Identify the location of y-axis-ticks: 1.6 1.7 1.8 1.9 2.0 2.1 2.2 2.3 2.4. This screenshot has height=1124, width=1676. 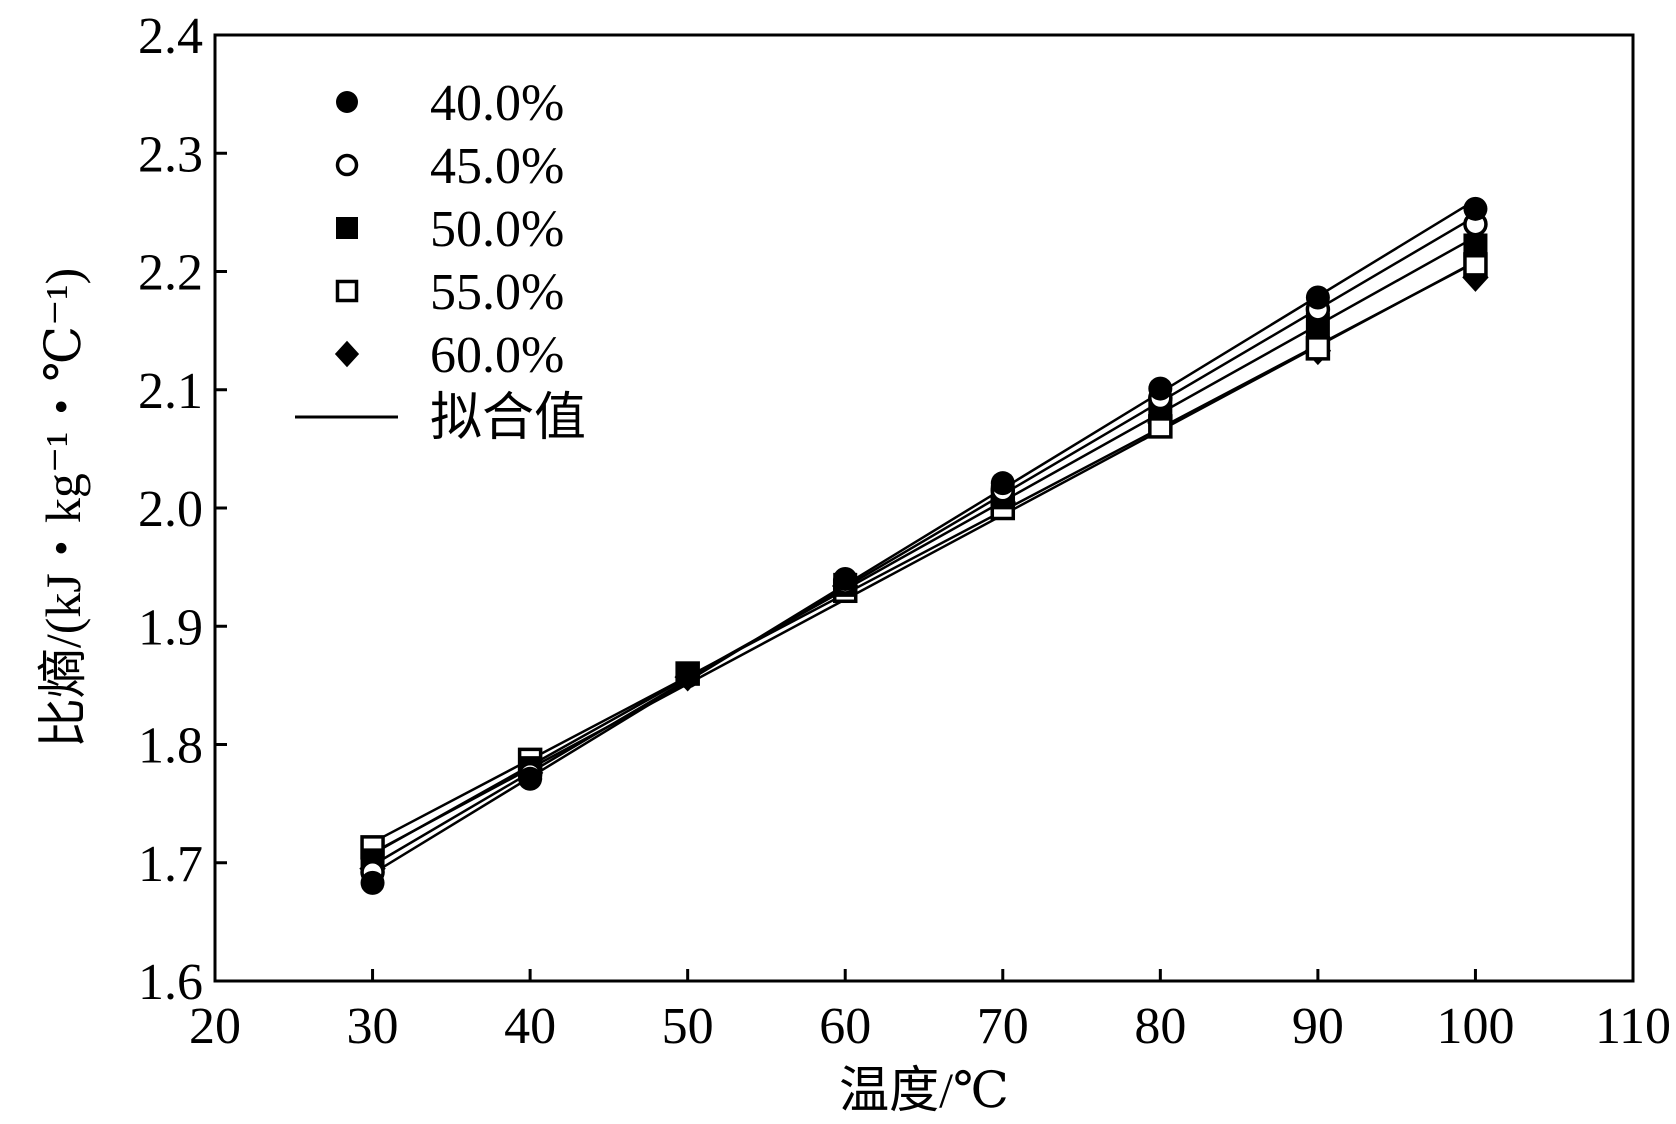
(182, 509).